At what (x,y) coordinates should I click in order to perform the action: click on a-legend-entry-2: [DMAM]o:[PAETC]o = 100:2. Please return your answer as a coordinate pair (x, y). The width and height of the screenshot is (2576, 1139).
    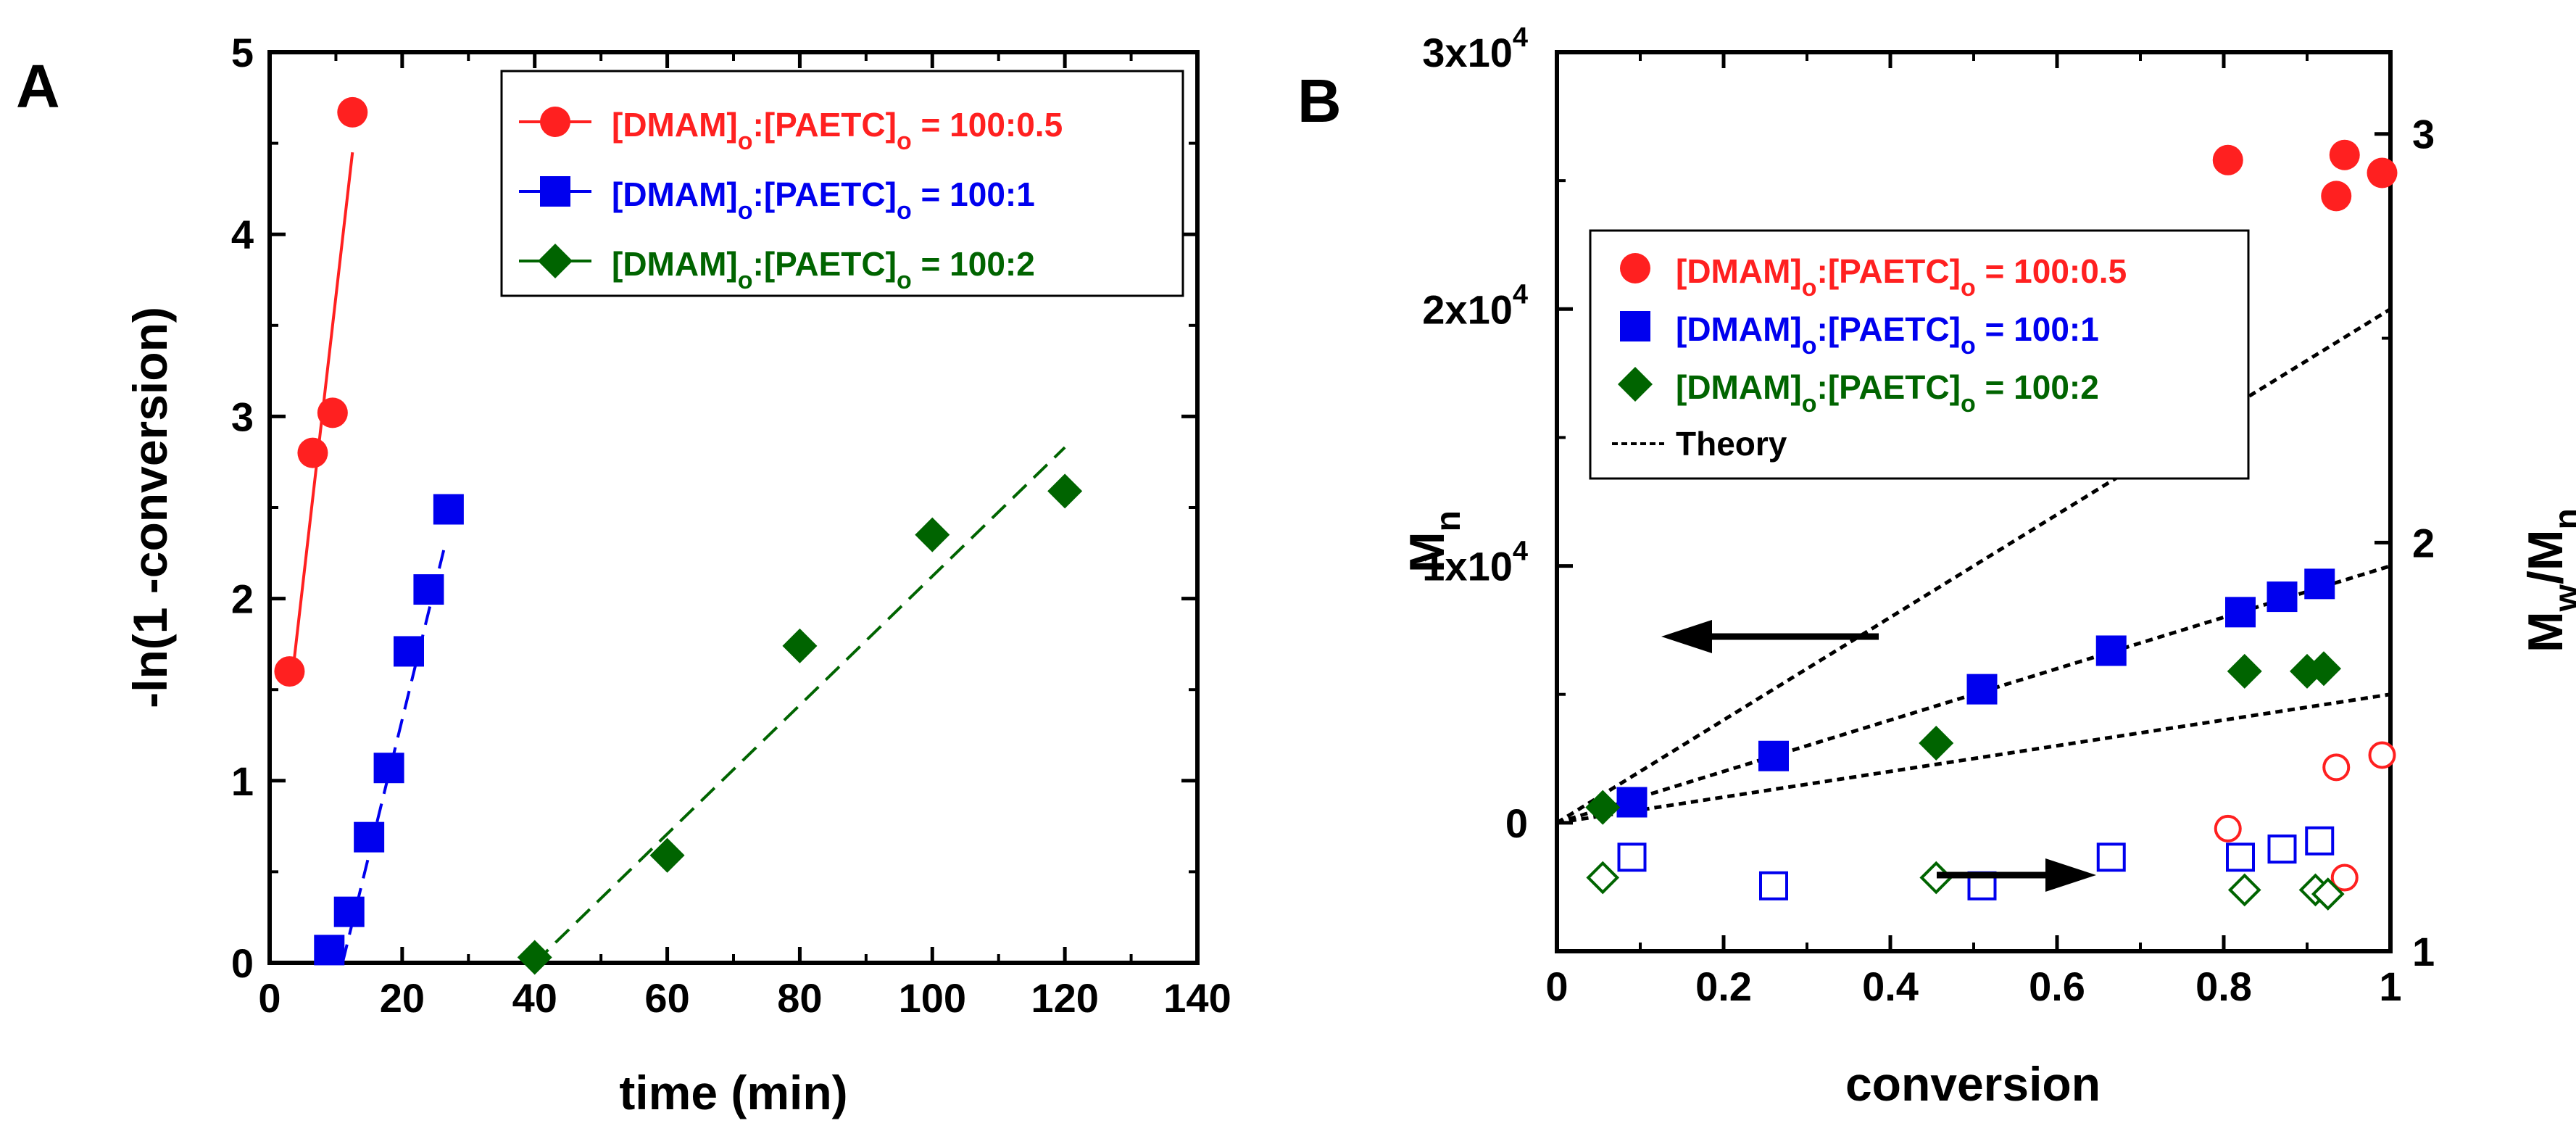
    Looking at the image, I should click on (777, 269).